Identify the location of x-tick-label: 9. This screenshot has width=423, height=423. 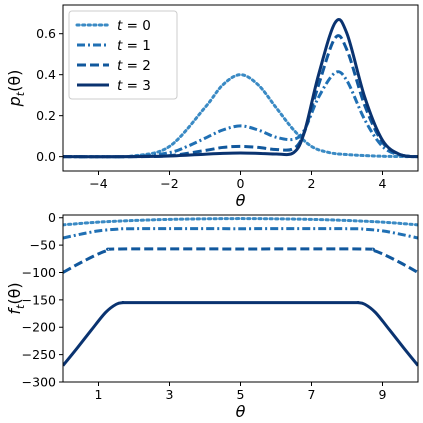
(383, 394).